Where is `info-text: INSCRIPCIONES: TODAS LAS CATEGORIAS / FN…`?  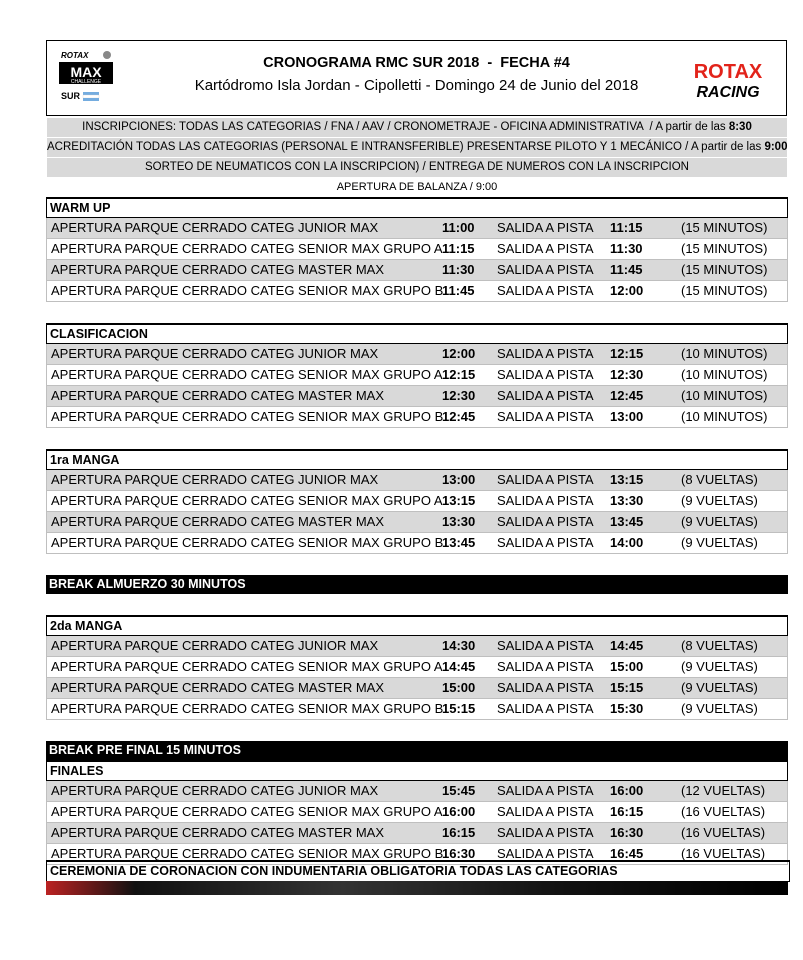 info-text: INSCRIPCIONES: TODAS LAS CATEGORIAS / FN… is located at coordinates (405, 127).